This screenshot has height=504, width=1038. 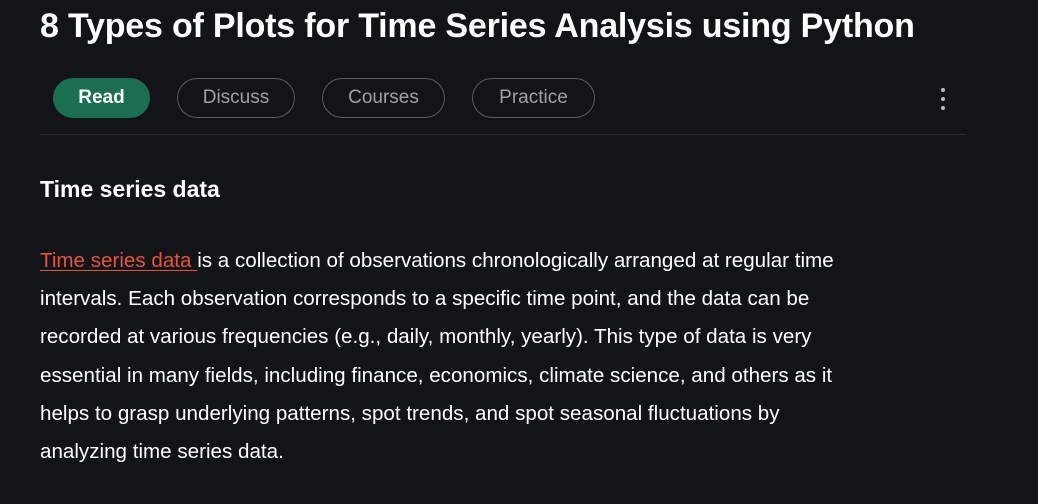 What do you see at coordinates (119, 260) in the screenshot?
I see `time-series-data-link: Time series data` at bounding box center [119, 260].